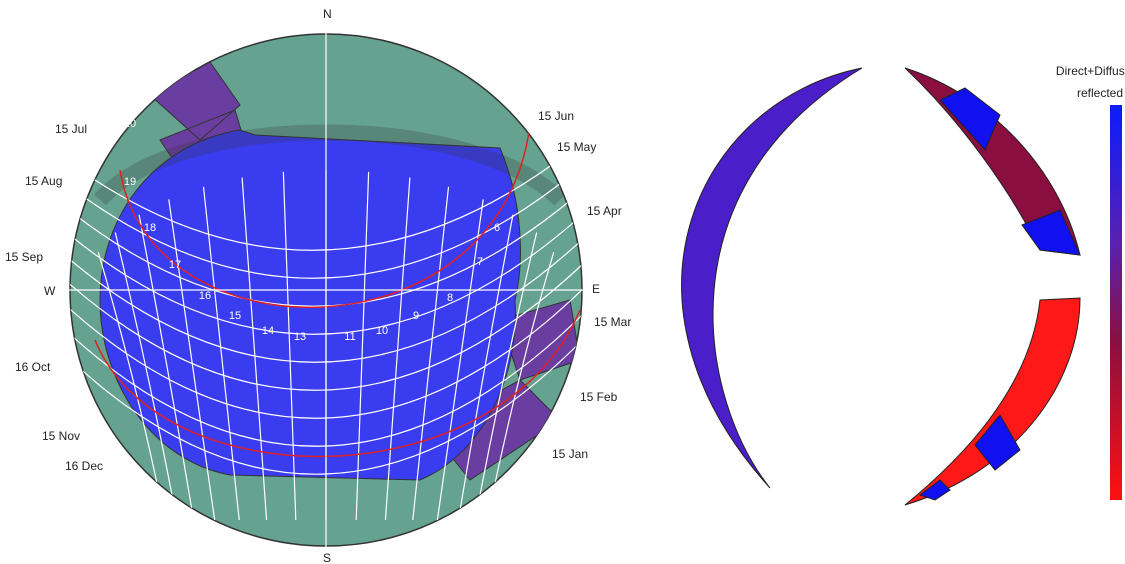 This screenshot has height=564, width=1125. Describe the element at coordinates (175, 265) in the screenshot. I see `hour-label: 17` at that location.